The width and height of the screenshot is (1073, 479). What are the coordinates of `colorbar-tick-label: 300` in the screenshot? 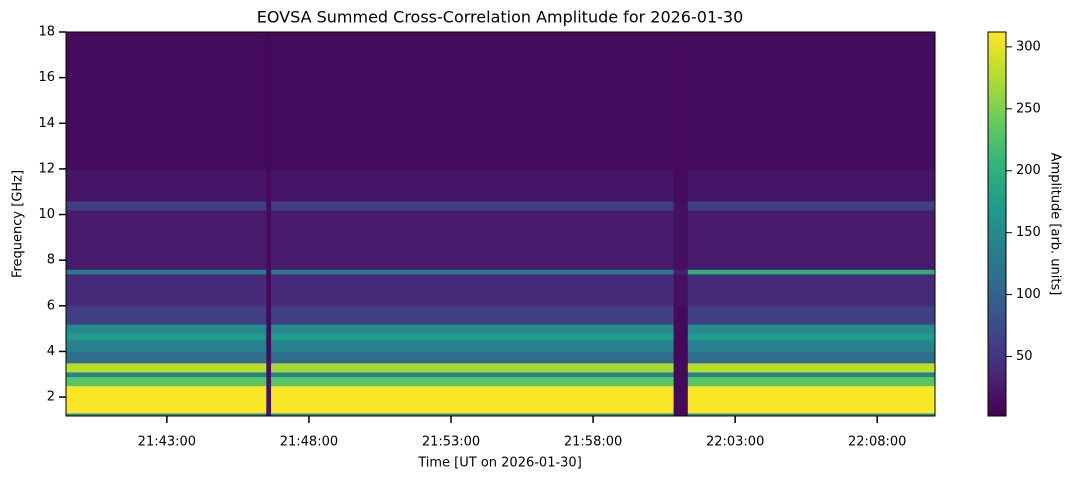 It's located at (1028, 46).